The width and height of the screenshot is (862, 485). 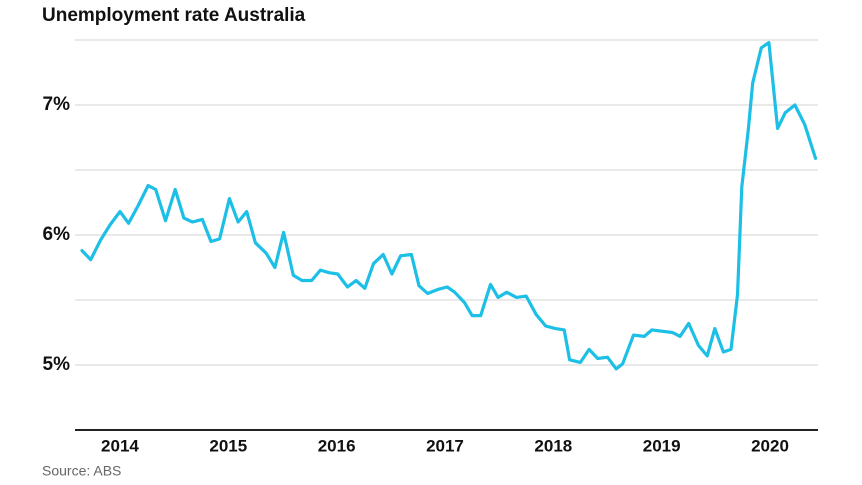 What do you see at coordinates (120, 445) in the screenshot?
I see `x-tick-label: 2014` at bounding box center [120, 445].